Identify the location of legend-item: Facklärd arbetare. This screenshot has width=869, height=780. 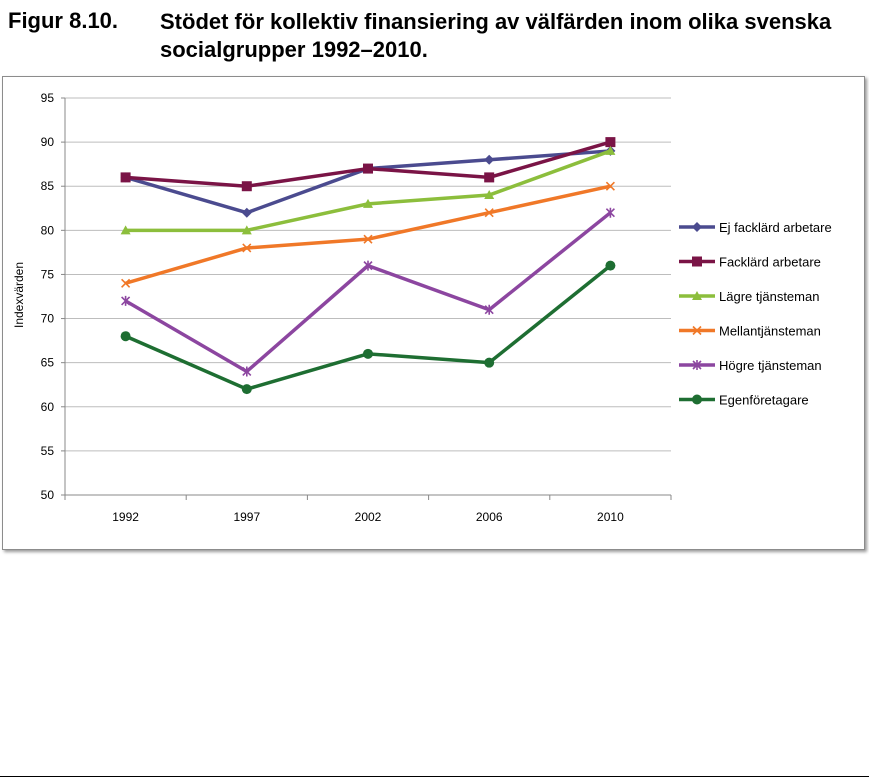
(750, 262).